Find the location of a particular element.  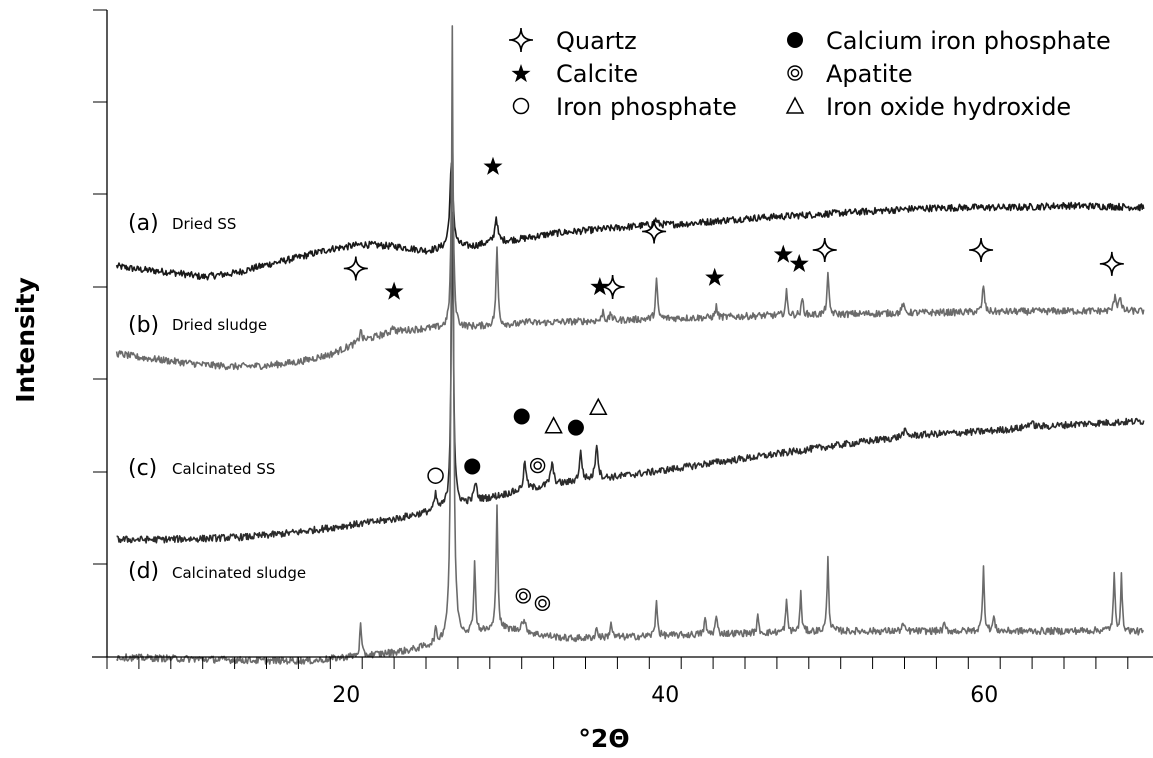

iron-phosphate-marker-icon is located at coordinates (521, 106).